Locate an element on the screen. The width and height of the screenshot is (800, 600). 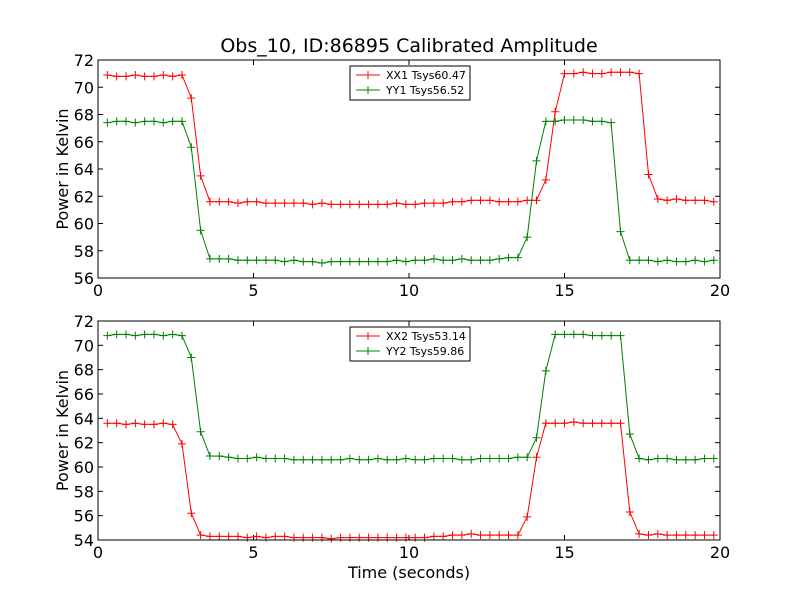
y-tick-label: 68 is located at coordinates (84, 115).